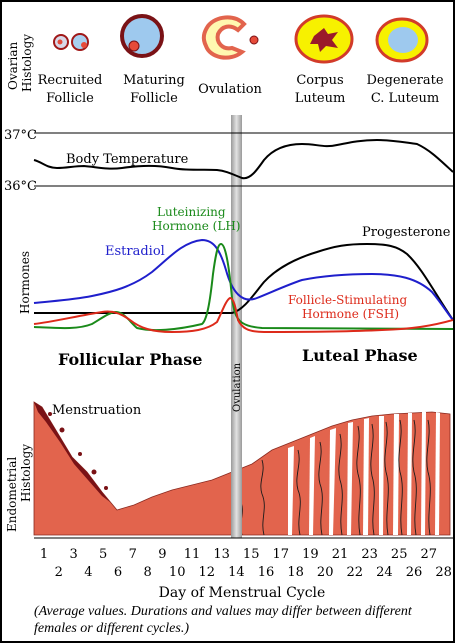 This screenshot has height=643, width=455. Describe the element at coordinates (71, 42) in the screenshot. I see `recruited-follicle-icon` at that location.